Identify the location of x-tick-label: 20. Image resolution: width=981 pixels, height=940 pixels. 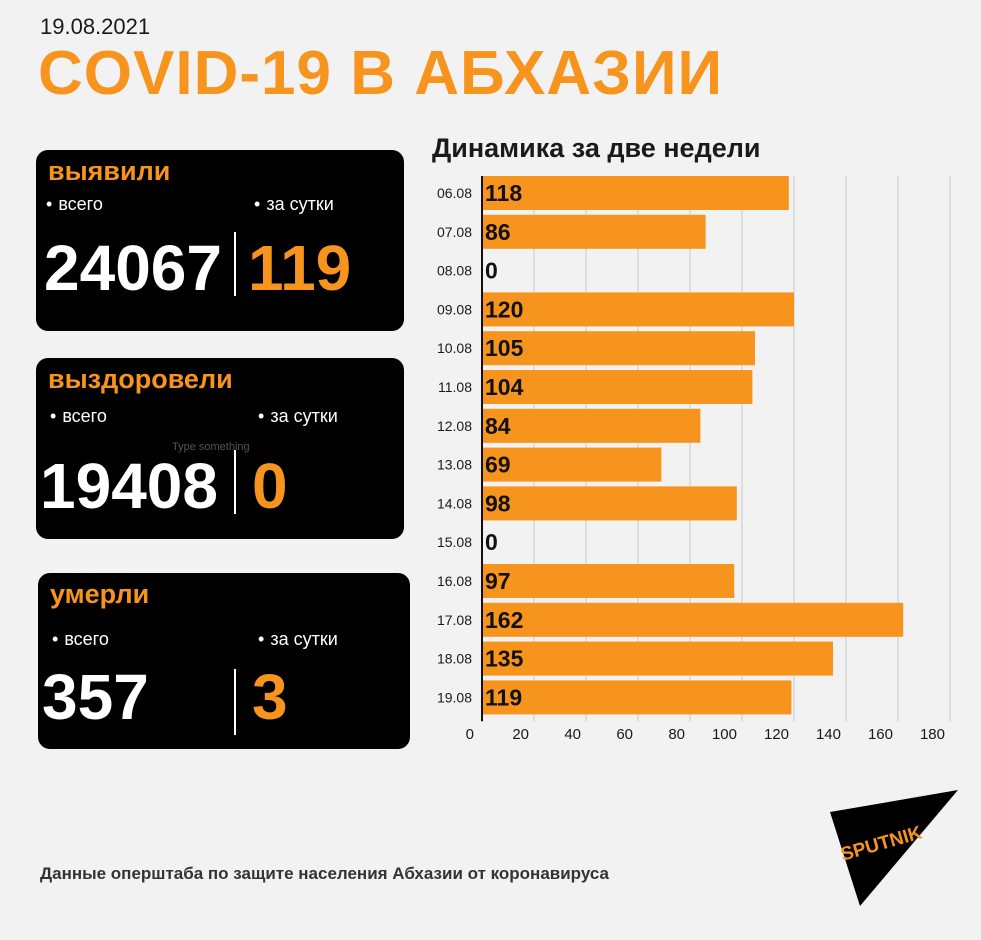
(520, 734).